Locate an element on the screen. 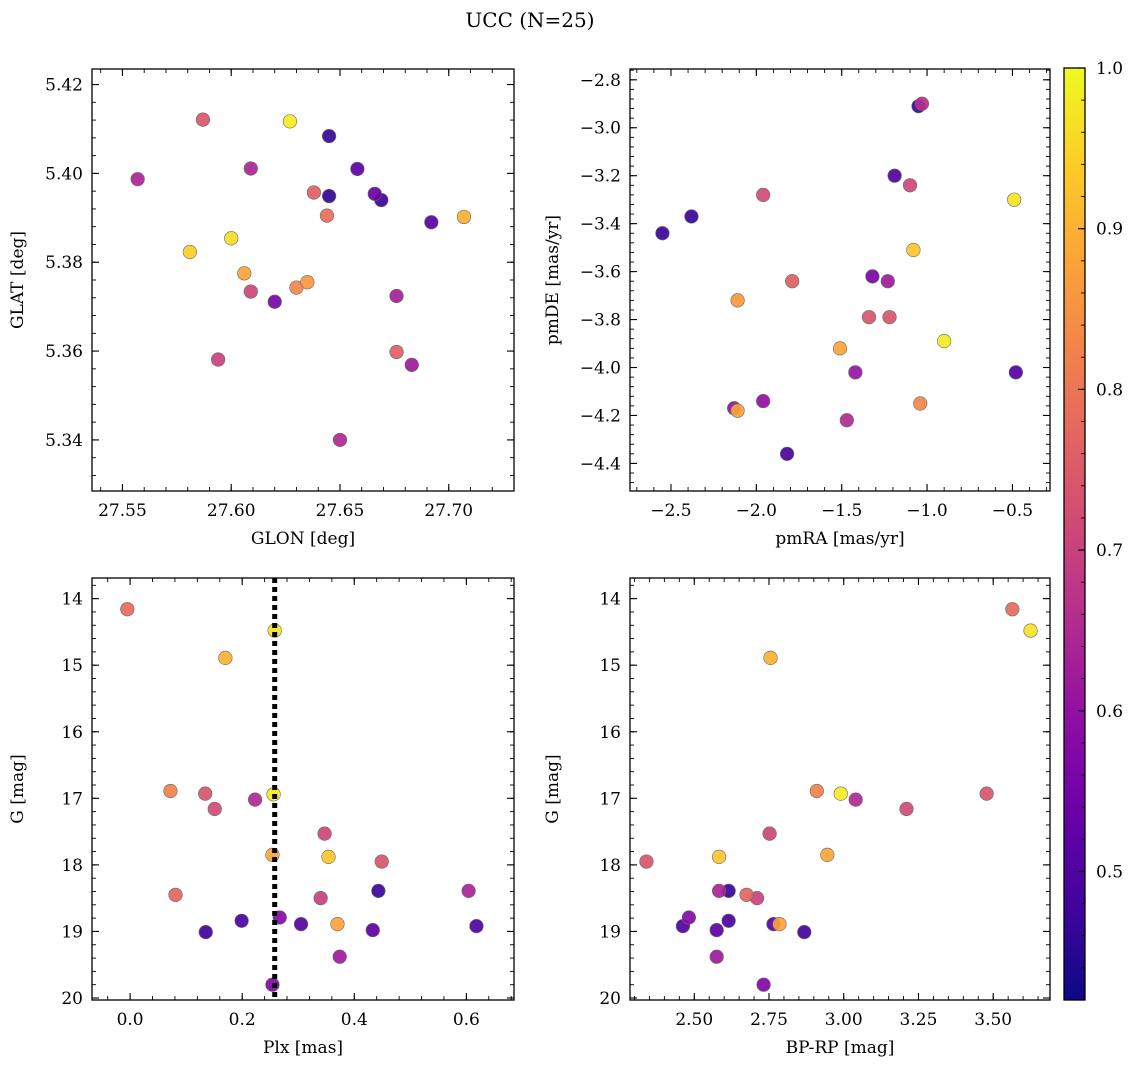 The image size is (1136, 1068). y-axis-label: G [mag] is located at coordinates (18, 788).